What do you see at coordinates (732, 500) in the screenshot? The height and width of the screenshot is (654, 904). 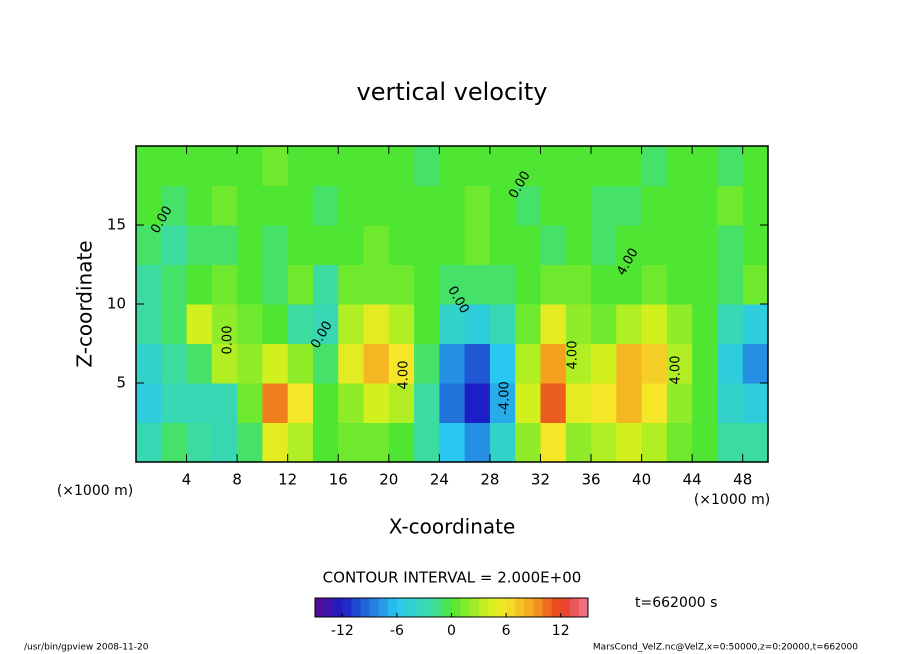 I see `x-unit-label: (×1000 m)` at bounding box center [732, 500].